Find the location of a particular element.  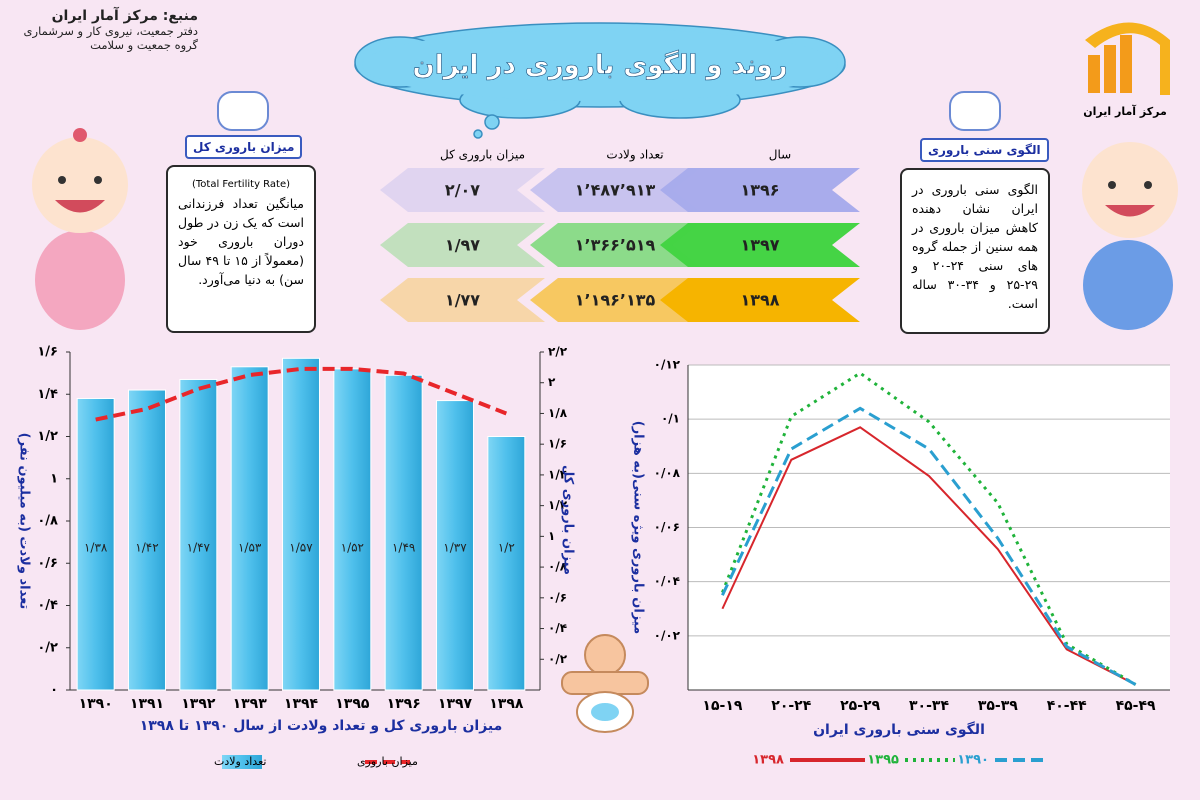

bar-label: ۱/۳۷ is located at coordinates (455, 548).